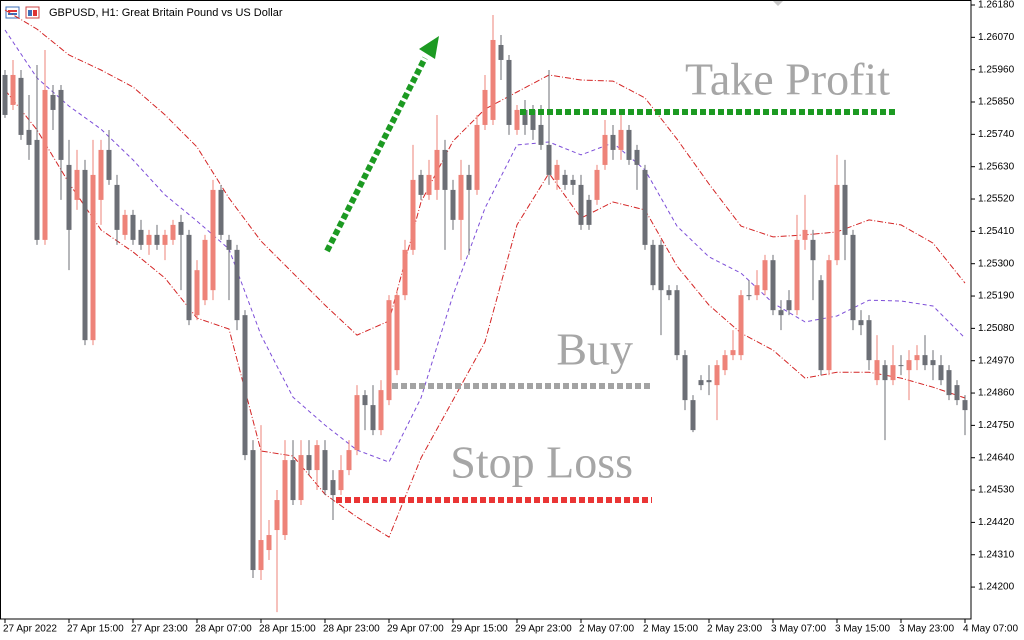  I want to click on x-tick-label: 28 Apr 07:00, so click(223, 629).